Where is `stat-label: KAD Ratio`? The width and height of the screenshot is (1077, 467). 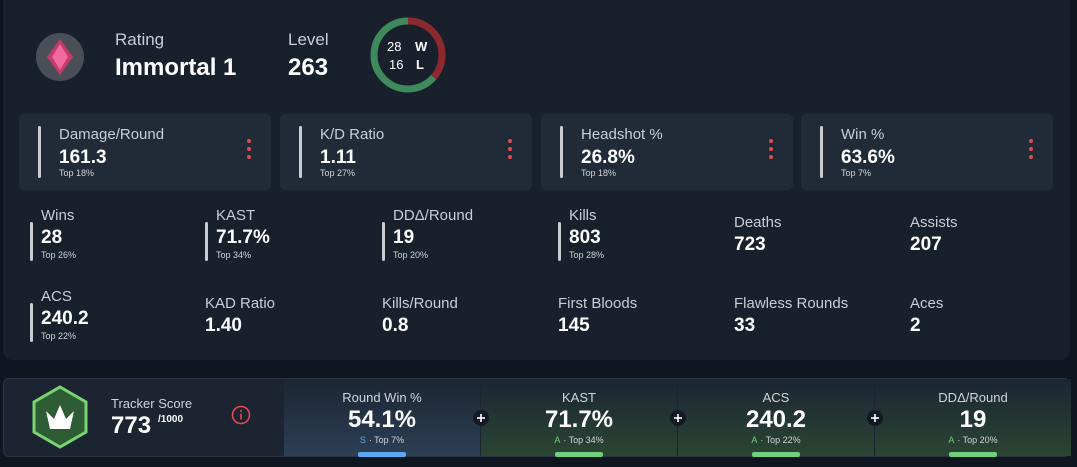
stat-label: KAD Ratio is located at coordinates (240, 303).